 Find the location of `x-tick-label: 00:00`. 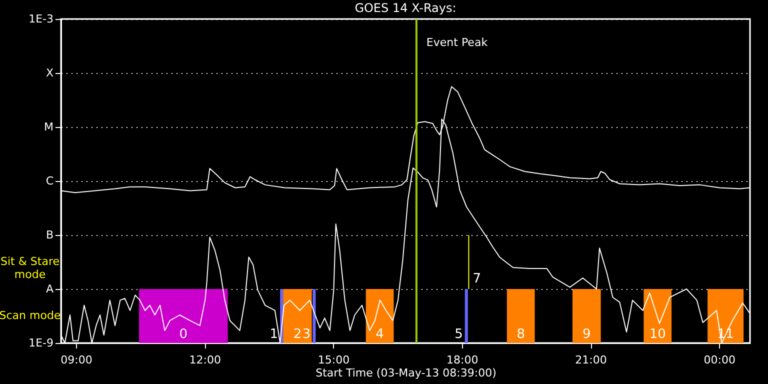

x-tick-label: 00:00 is located at coordinates (720, 360).